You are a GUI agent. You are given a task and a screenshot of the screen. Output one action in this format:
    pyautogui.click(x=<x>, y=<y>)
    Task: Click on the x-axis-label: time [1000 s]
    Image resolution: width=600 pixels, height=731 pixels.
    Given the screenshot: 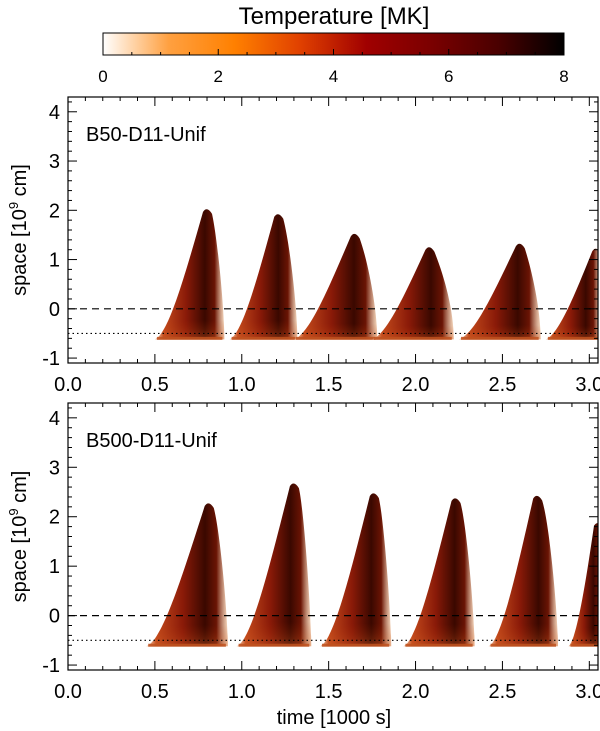 What is the action you would take?
    pyautogui.click(x=334, y=718)
    